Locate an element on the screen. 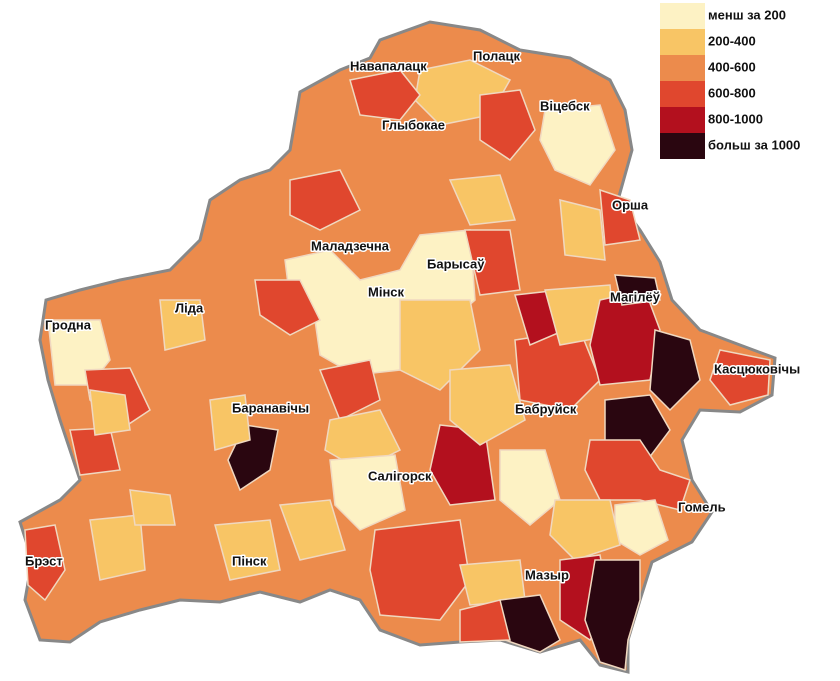 The width and height of the screenshot is (840, 681). city-label: Магілёў is located at coordinates (635, 296).